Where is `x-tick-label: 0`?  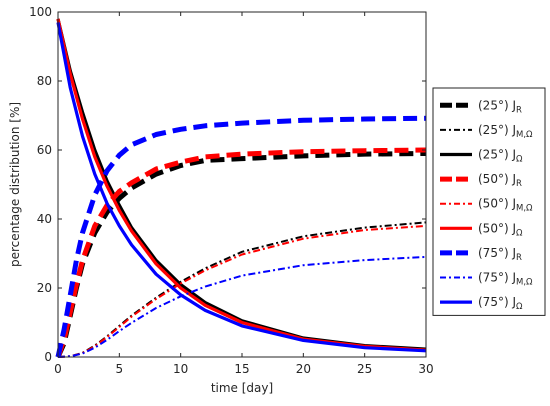 x-tick-label: 0 is located at coordinates (58, 369).